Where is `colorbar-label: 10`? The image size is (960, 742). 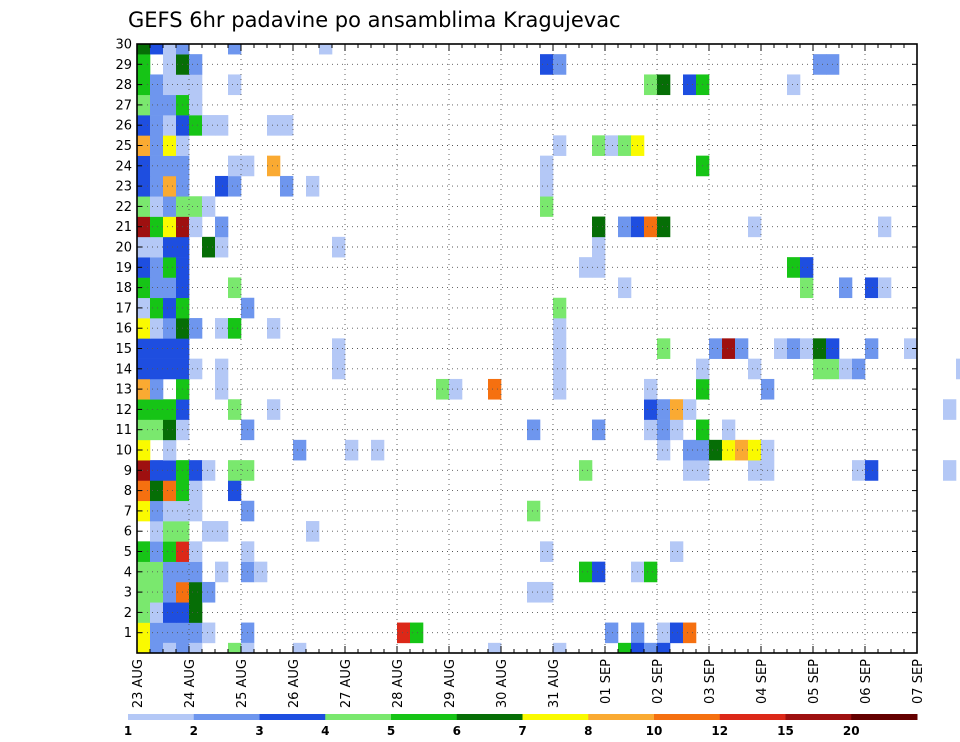
colorbar-label: 10 is located at coordinates (654, 731).